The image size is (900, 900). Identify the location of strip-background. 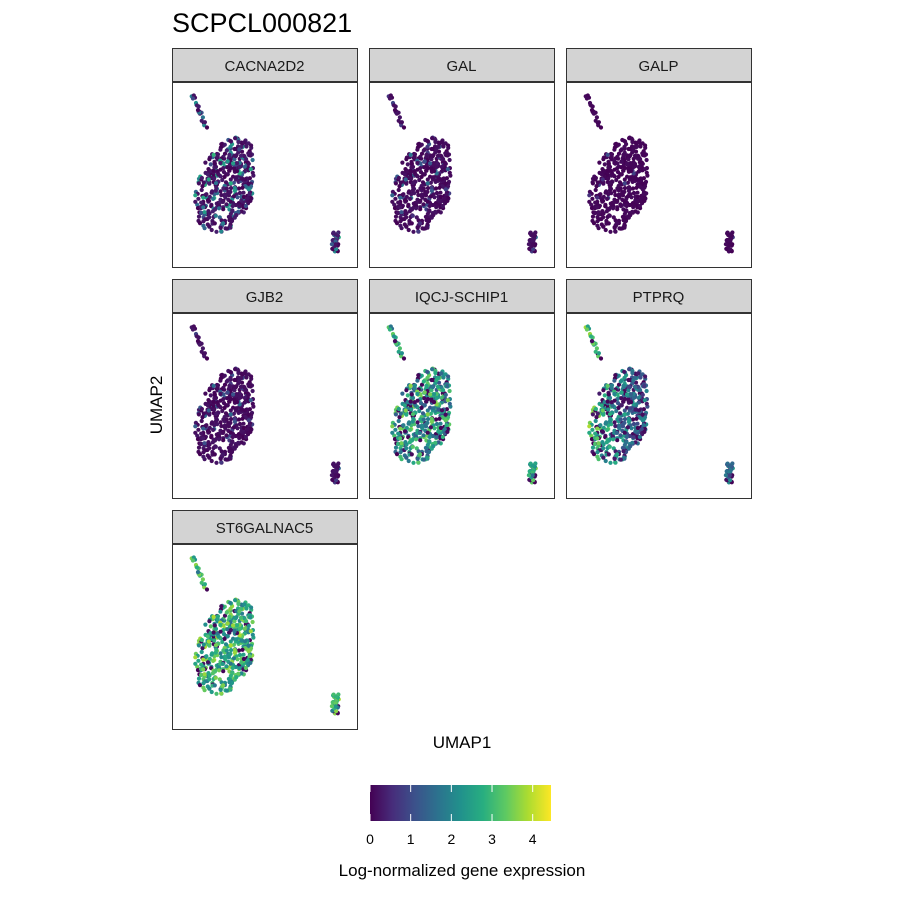
(659, 296).